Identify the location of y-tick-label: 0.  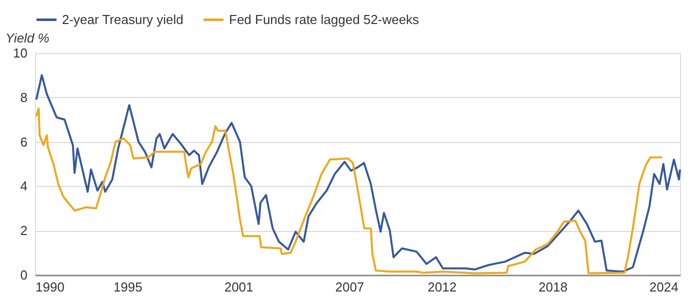
(24, 275).